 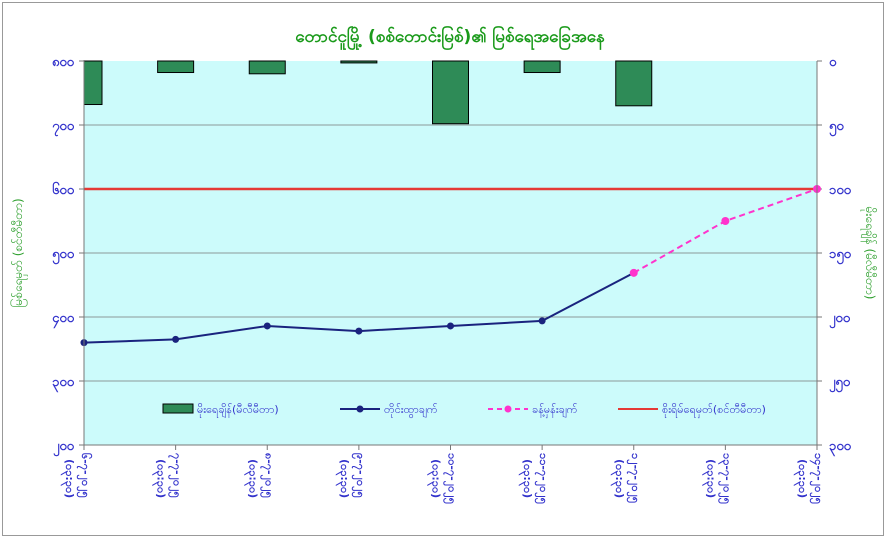 I want to click on x-tick-label-date: ၈-၇-၂၀၂၅, so click(x=267, y=476).